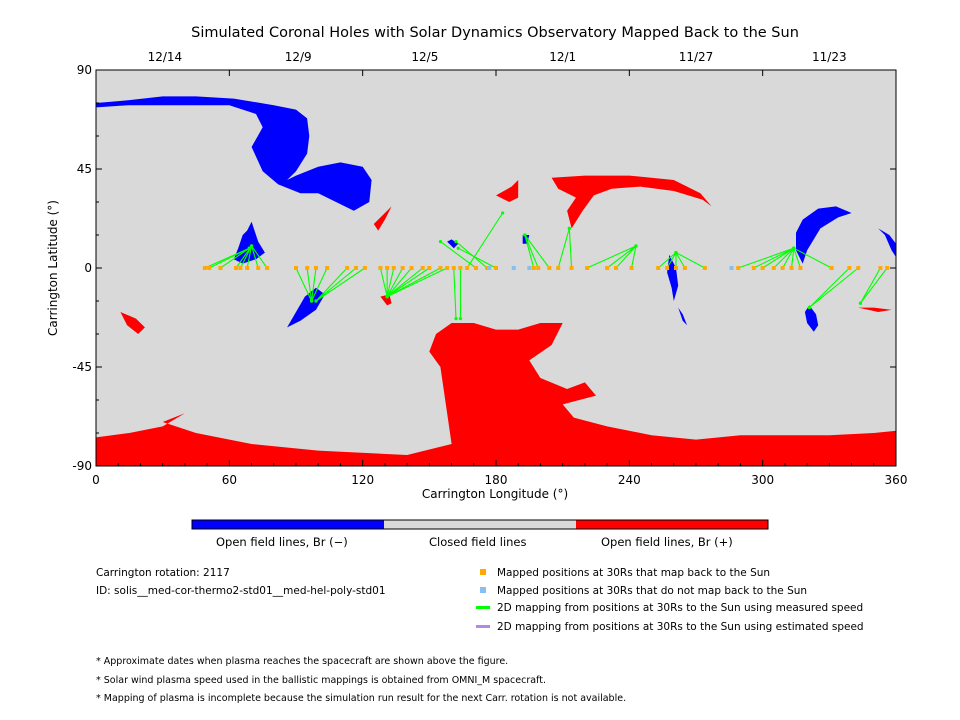 Image resolution: width=960 pixels, height=720 pixels. I want to click on x-tick-label-4: 240, so click(629, 480).